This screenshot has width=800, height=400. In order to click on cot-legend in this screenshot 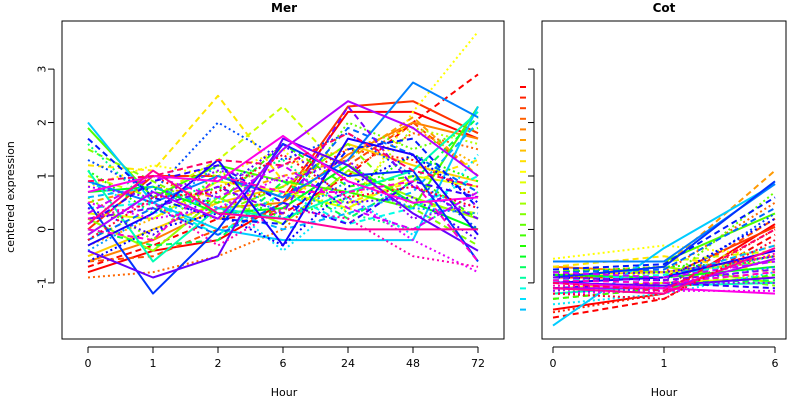, I will do `click(523, 198)`.